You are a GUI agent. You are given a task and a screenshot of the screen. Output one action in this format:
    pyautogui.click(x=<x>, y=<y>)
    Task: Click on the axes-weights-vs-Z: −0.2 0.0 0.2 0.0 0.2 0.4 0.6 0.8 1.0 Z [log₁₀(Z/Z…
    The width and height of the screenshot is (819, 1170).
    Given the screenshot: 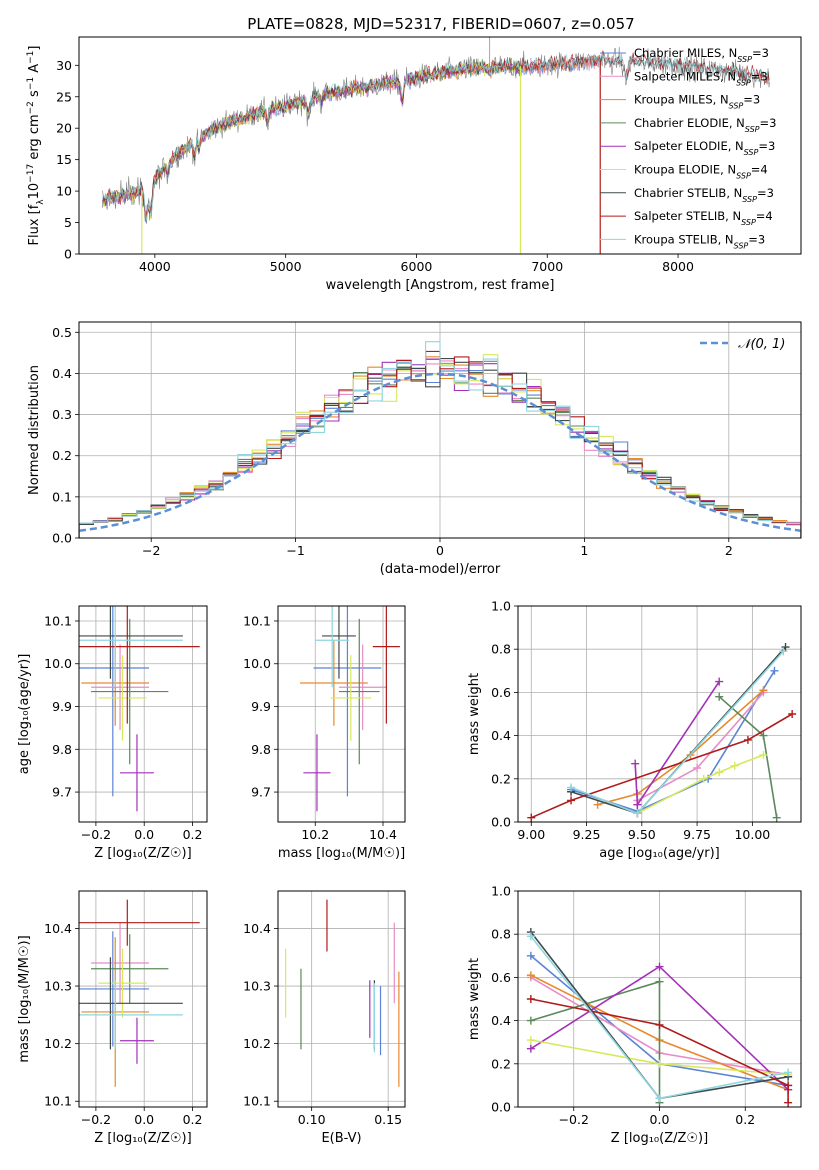 What is the action you would take?
    pyautogui.click(x=634, y=1015)
    